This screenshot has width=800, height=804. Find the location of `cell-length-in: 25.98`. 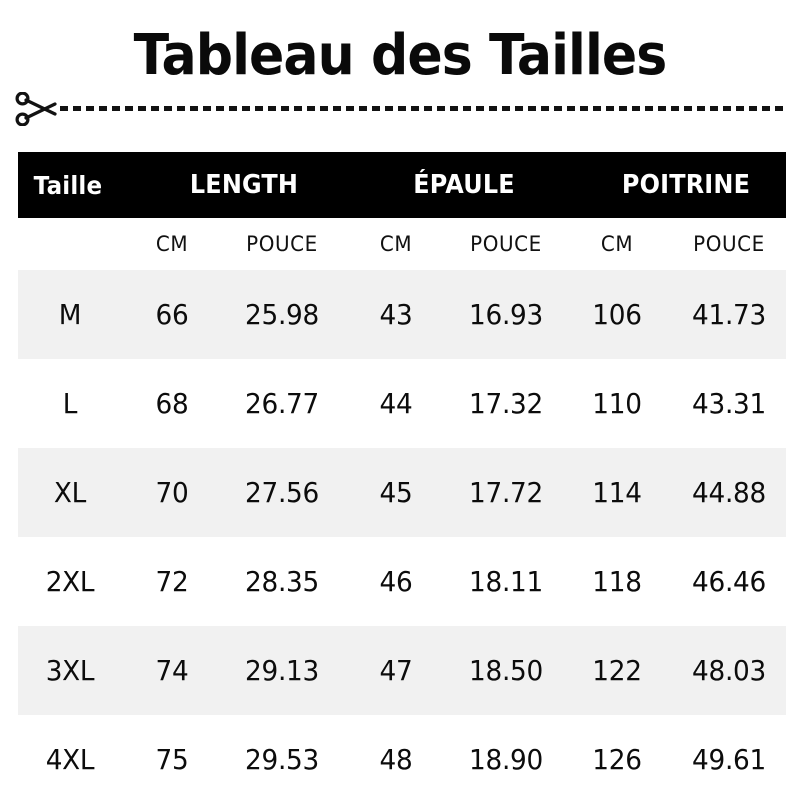

cell-length-in: 25.98 is located at coordinates (282, 314).